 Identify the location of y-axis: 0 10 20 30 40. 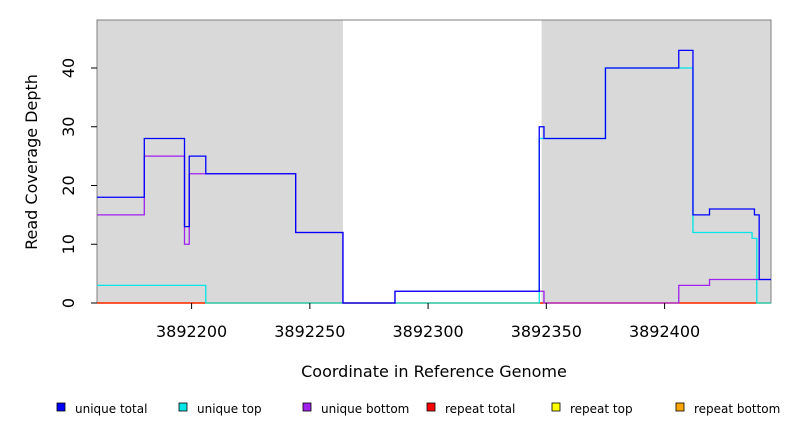
(78, 183).